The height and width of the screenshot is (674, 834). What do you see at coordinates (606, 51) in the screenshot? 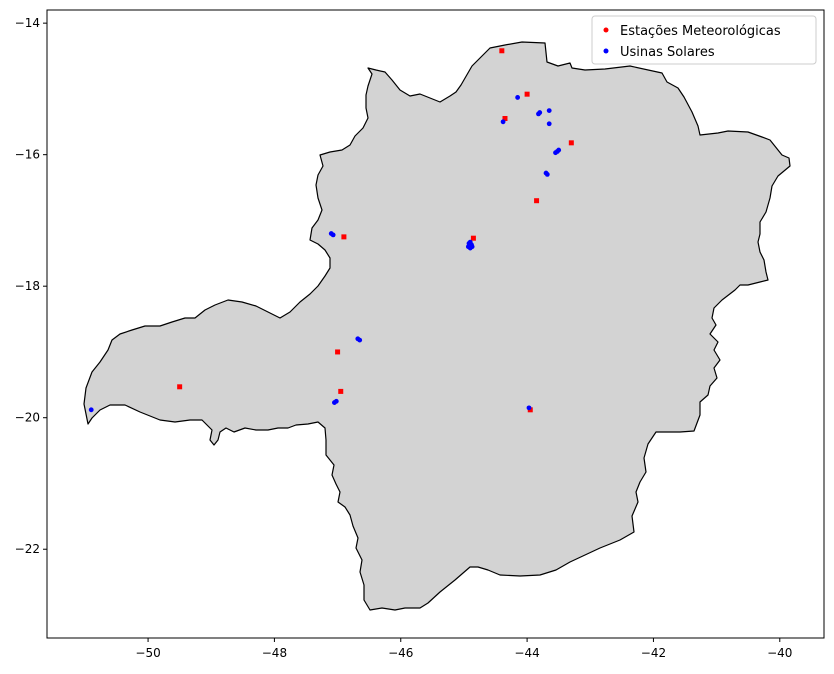
I see `legend-marker-usinas` at bounding box center [606, 51].